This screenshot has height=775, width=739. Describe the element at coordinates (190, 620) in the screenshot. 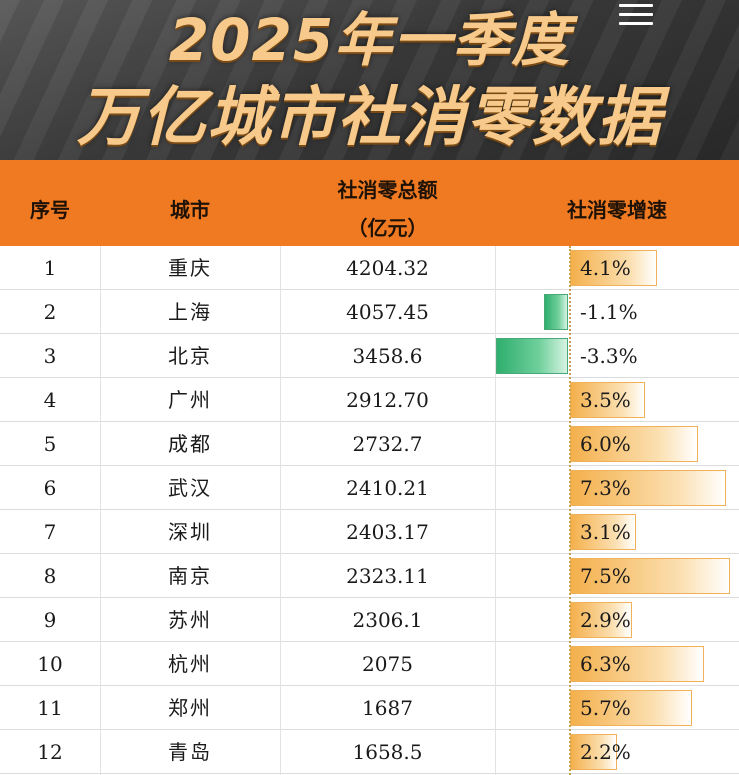

I see `cell-city: 苏州` at that location.